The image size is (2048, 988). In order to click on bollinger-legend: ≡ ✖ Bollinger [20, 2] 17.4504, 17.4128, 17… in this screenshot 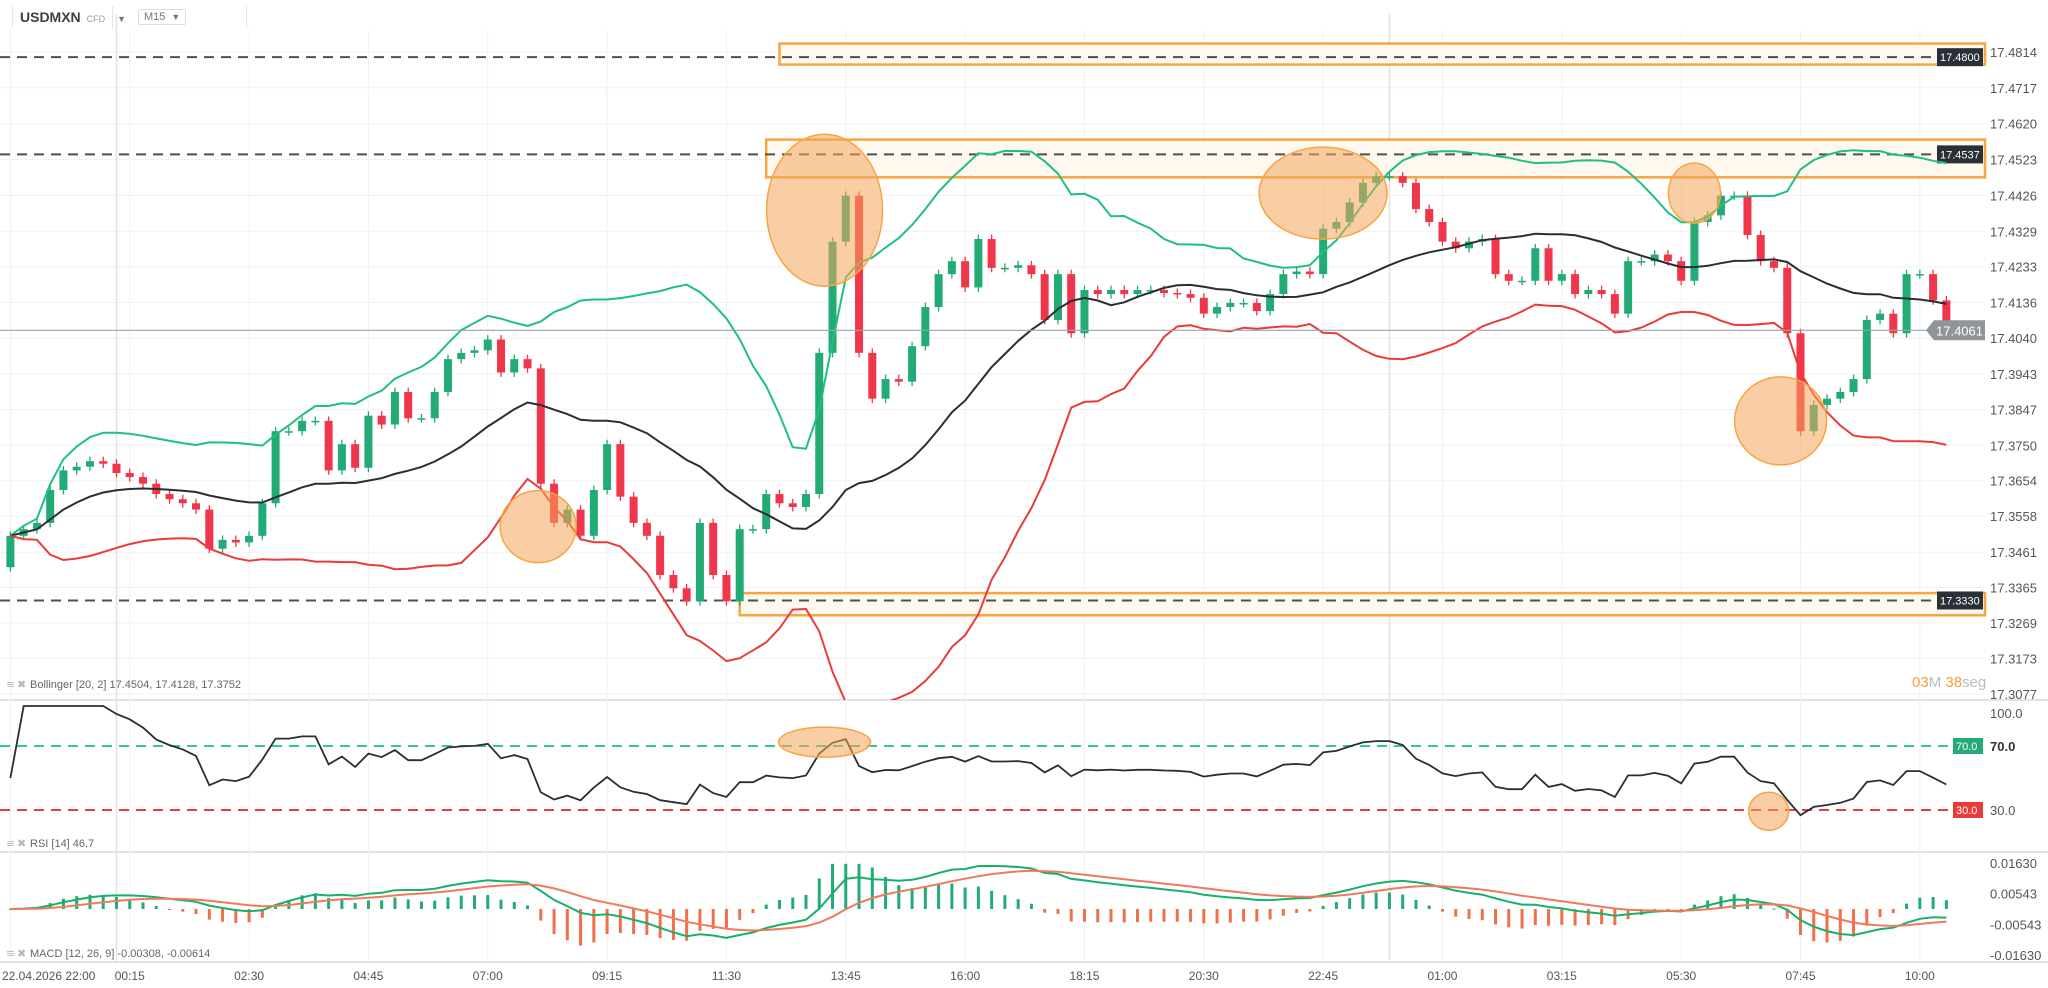, I will do `click(123, 684)`.